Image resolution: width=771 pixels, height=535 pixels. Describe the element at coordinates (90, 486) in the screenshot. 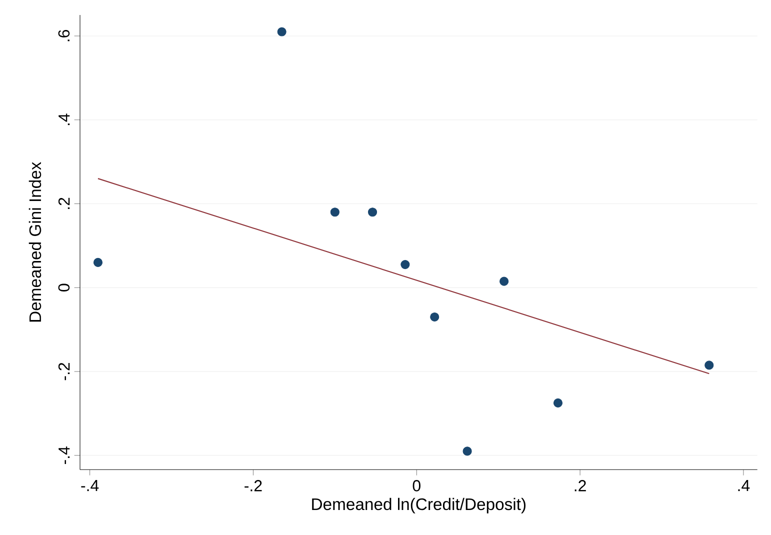

I see `x-tick-label: -.4` at that location.